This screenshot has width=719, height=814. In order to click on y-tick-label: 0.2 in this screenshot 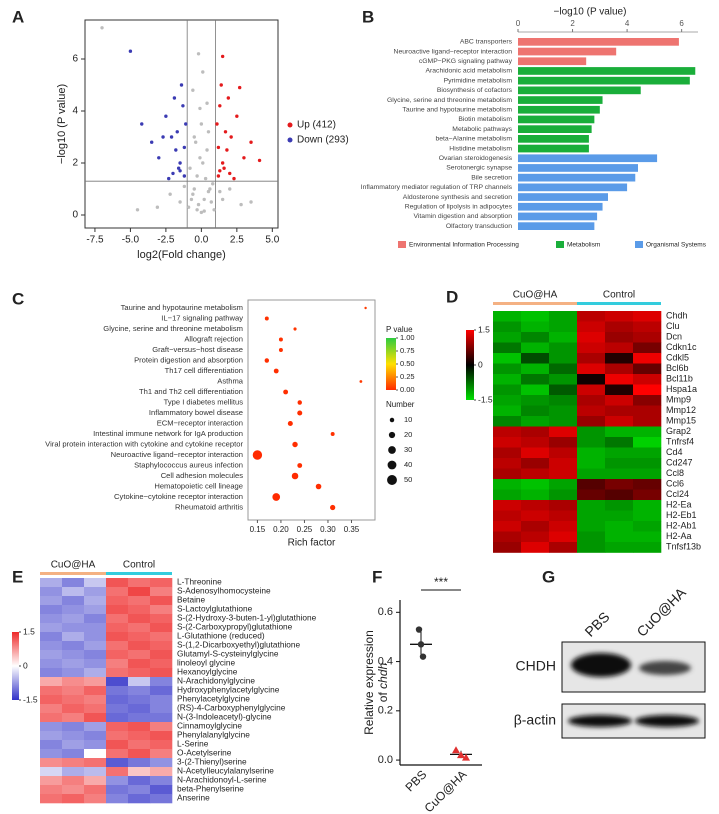, I will do `click(385, 711)`.